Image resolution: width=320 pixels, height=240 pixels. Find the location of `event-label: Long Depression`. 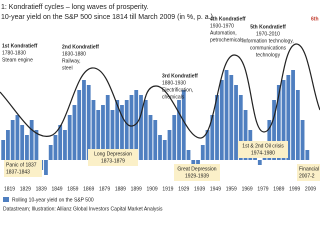

event-label: Long Depression is located at coordinates (113, 154).